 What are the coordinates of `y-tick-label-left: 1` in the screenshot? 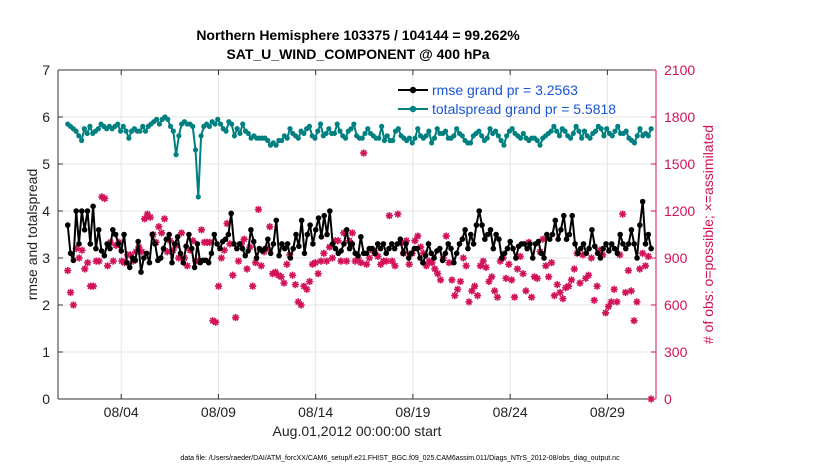 It's located at (46, 352).